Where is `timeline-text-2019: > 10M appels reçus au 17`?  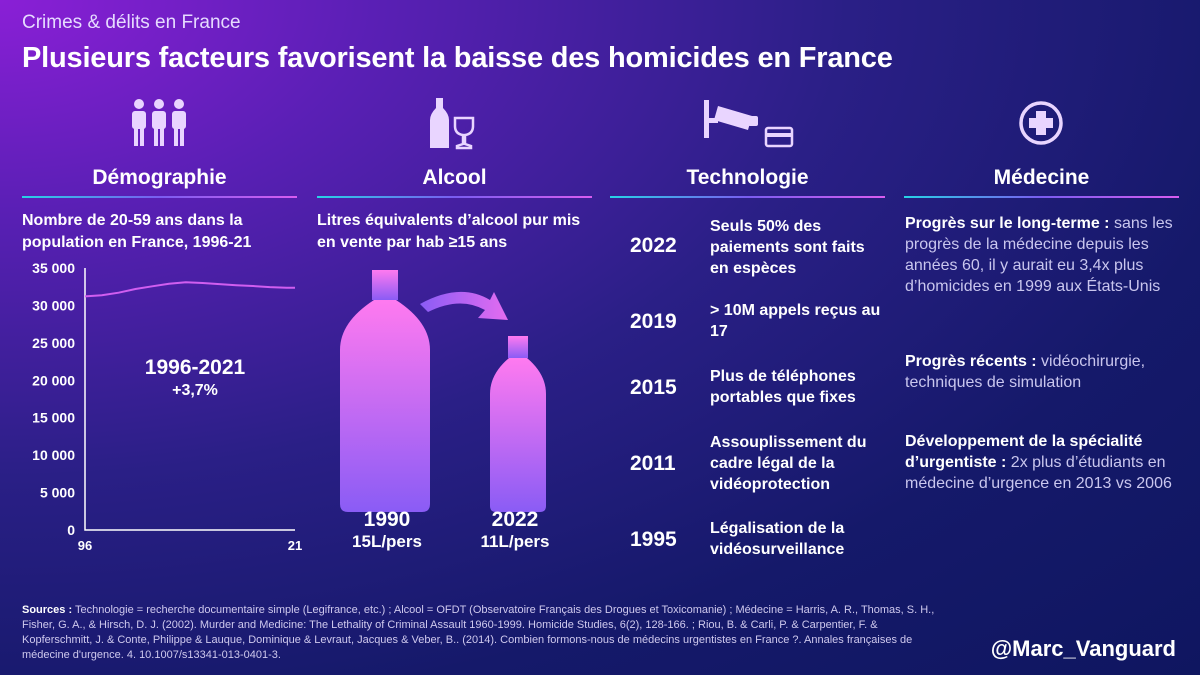 timeline-text-2019: > 10M appels reçus au 17 is located at coordinates (795, 321).